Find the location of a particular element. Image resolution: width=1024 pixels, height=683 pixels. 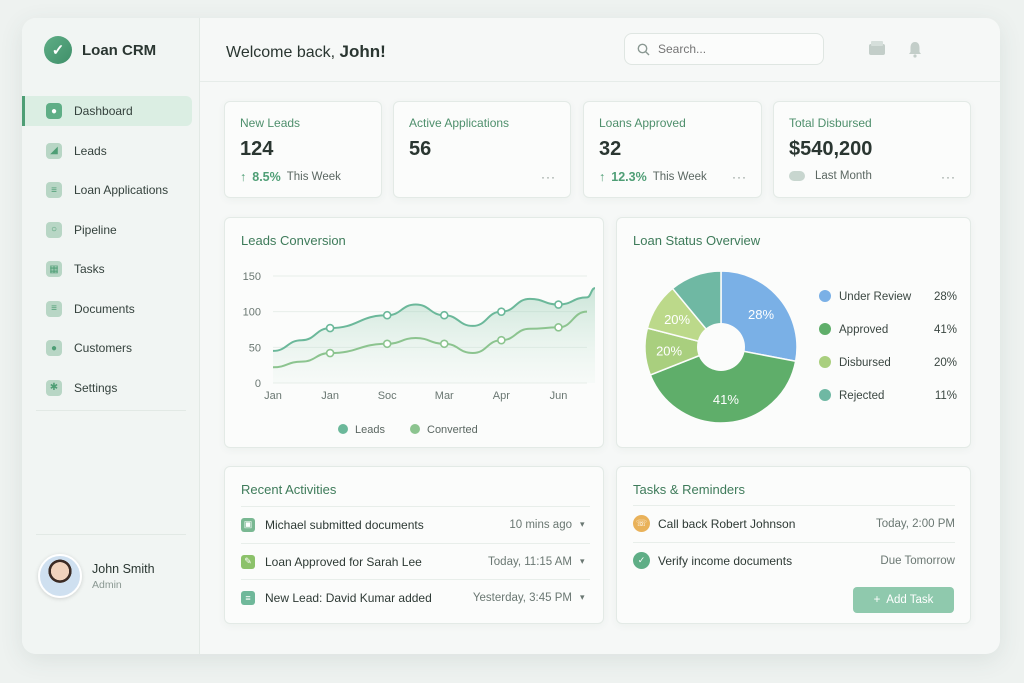

avatar is located at coordinates (60, 576).